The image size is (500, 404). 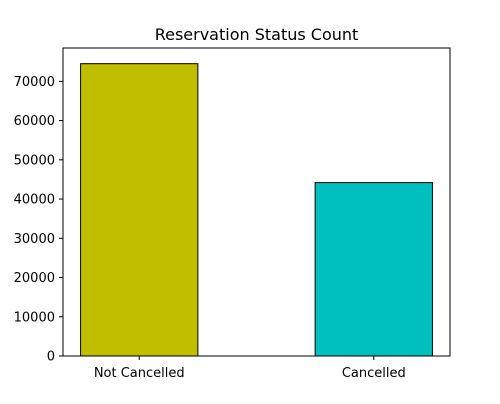 I want to click on y-tick-label: 70000, so click(x=34, y=82).